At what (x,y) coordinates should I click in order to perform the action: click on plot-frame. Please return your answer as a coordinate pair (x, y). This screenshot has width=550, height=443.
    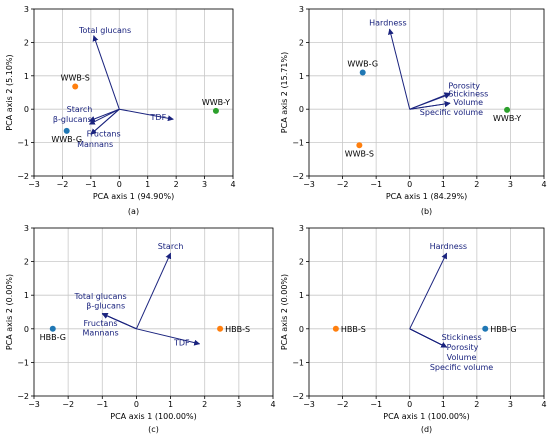
    Looking at the image, I should click on (133, 92).